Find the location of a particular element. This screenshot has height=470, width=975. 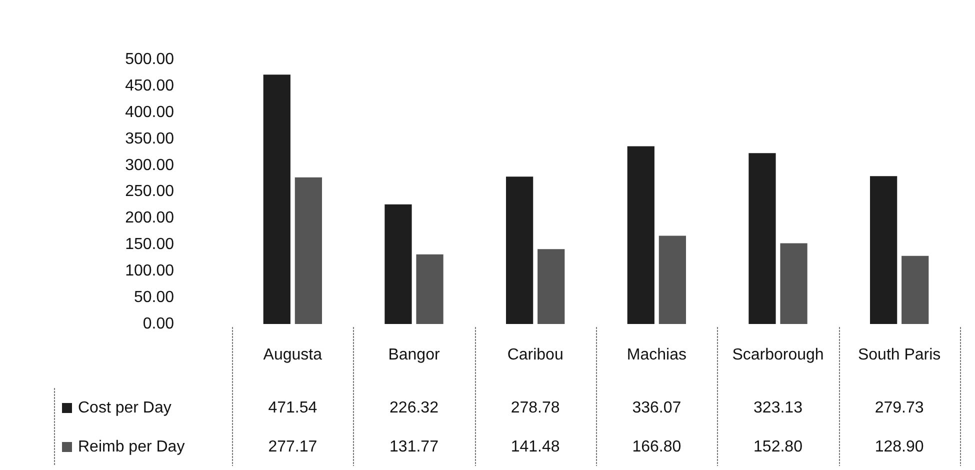

x-tick-label: Machias is located at coordinates (656, 355).